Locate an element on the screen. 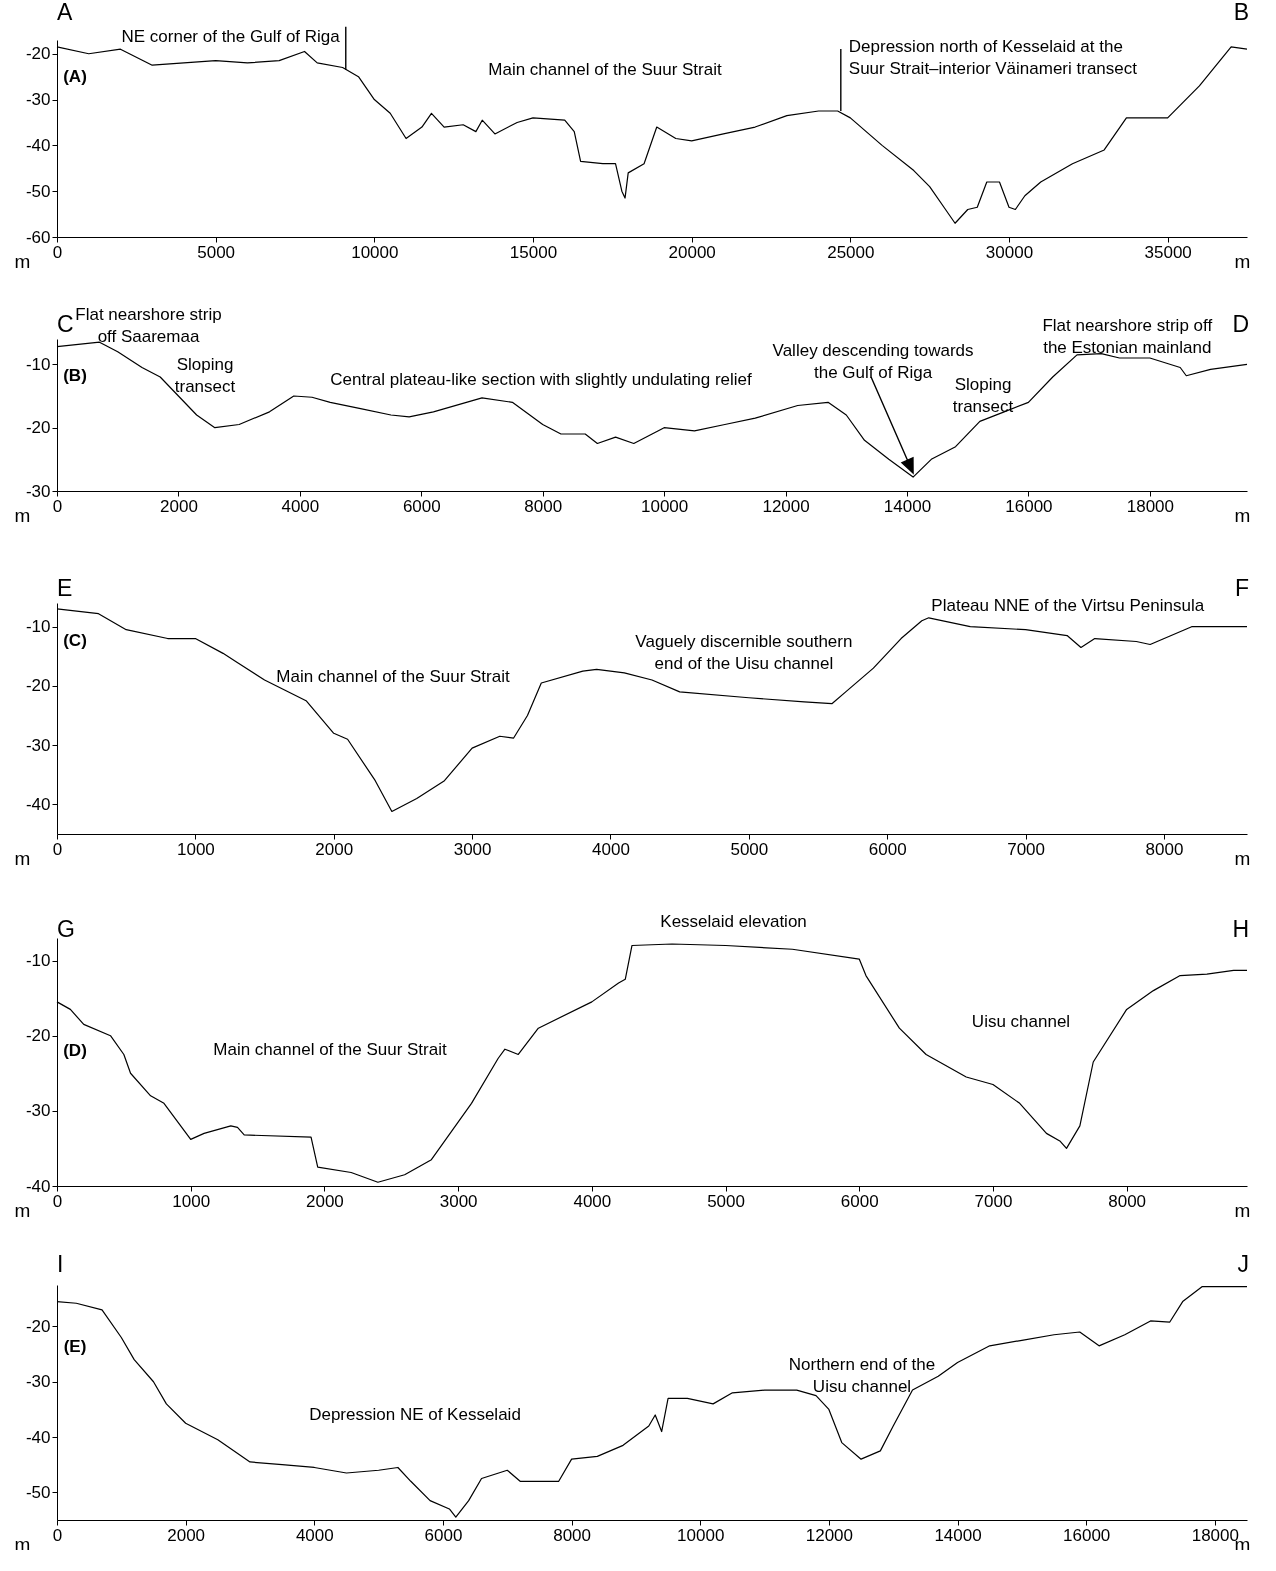 This screenshot has height=1571, width=1276. annotation: (D) is located at coordinates (75, 1050).